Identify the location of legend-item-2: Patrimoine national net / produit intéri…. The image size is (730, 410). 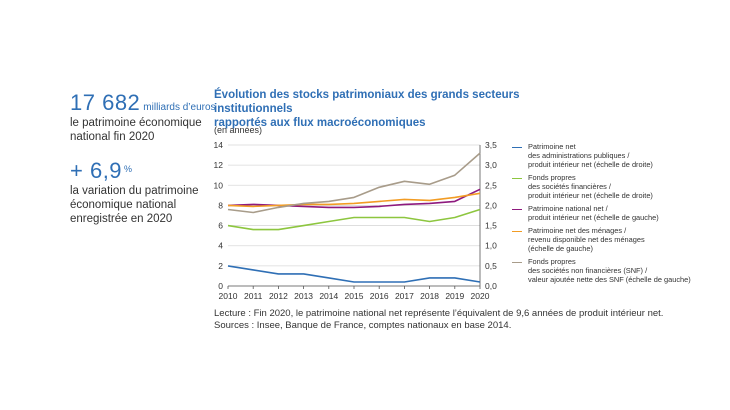
(617, 213).